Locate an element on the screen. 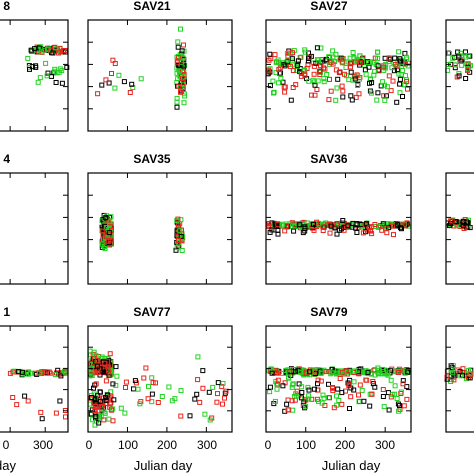 The width and height of the screenshot is (474, 474). panel-frame-r2c1 is located at coordinates (160, 379).